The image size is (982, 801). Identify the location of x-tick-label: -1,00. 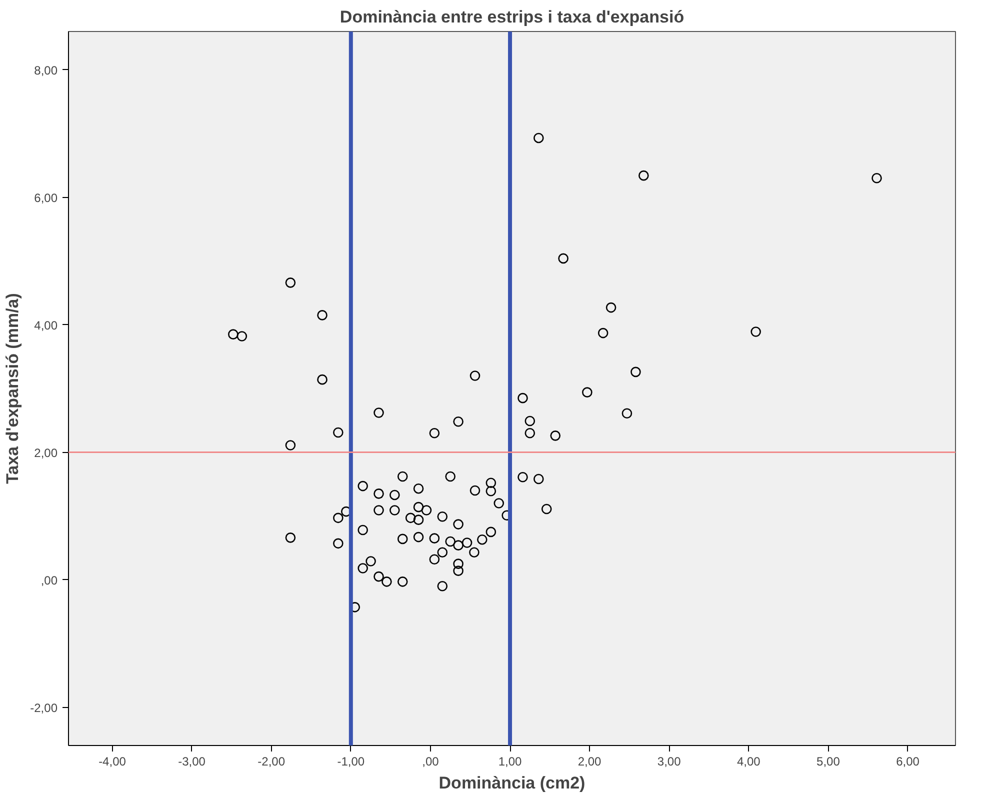
(351, 761).